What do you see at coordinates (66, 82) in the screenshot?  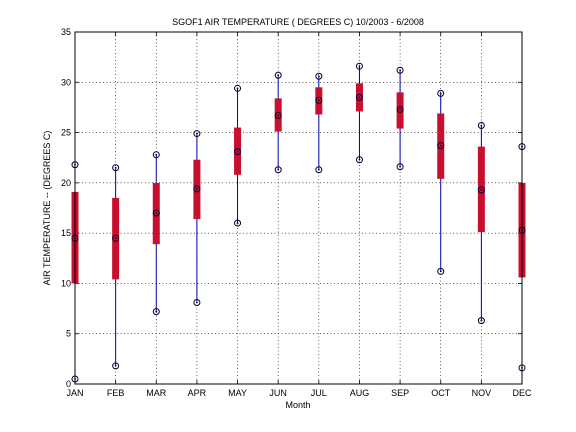 I see `y-tick-label: 30` at bounding box center [66, 82].